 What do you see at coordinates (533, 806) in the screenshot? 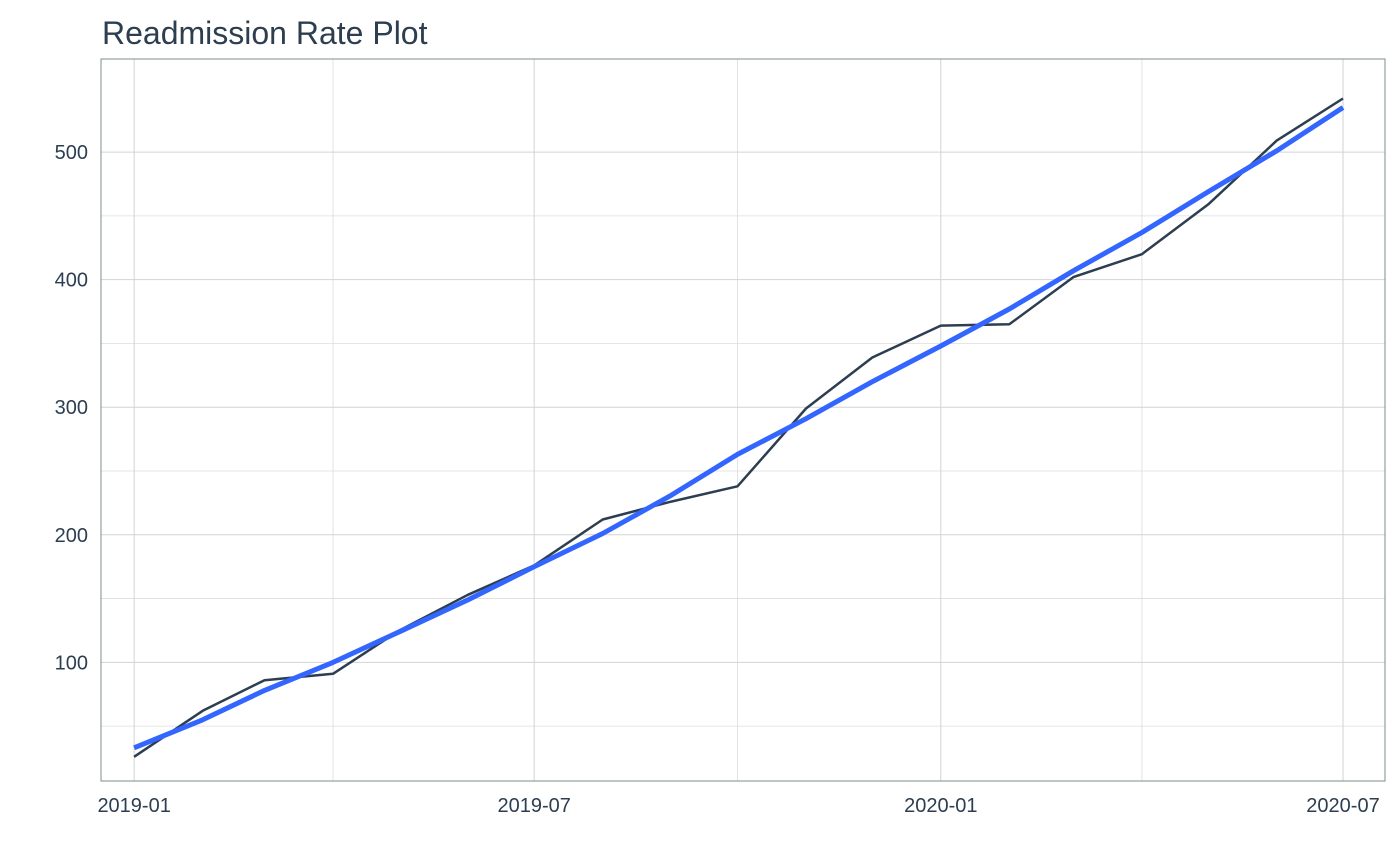
I see `x-tick-label-1: 2019-07` at bounding box center [533, 806].